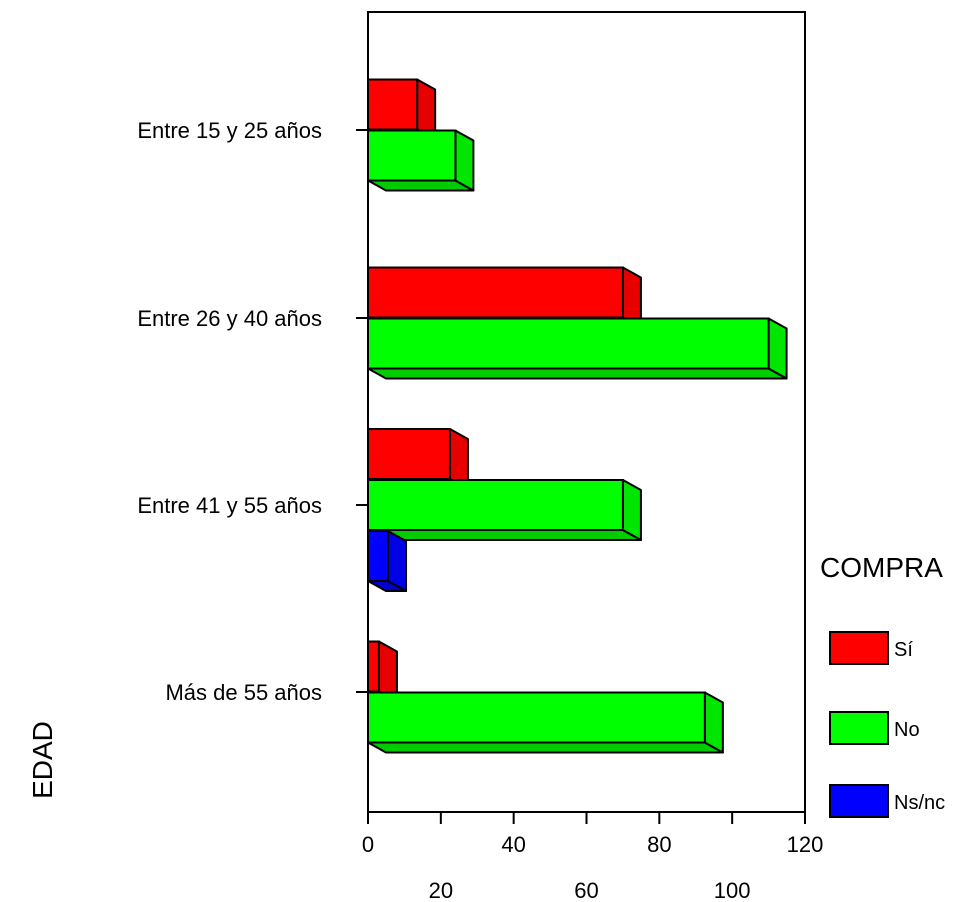  Describe the element at coordinates (513, 844) in the screenshot. I see `x-tick-label-40: 40` at that location.